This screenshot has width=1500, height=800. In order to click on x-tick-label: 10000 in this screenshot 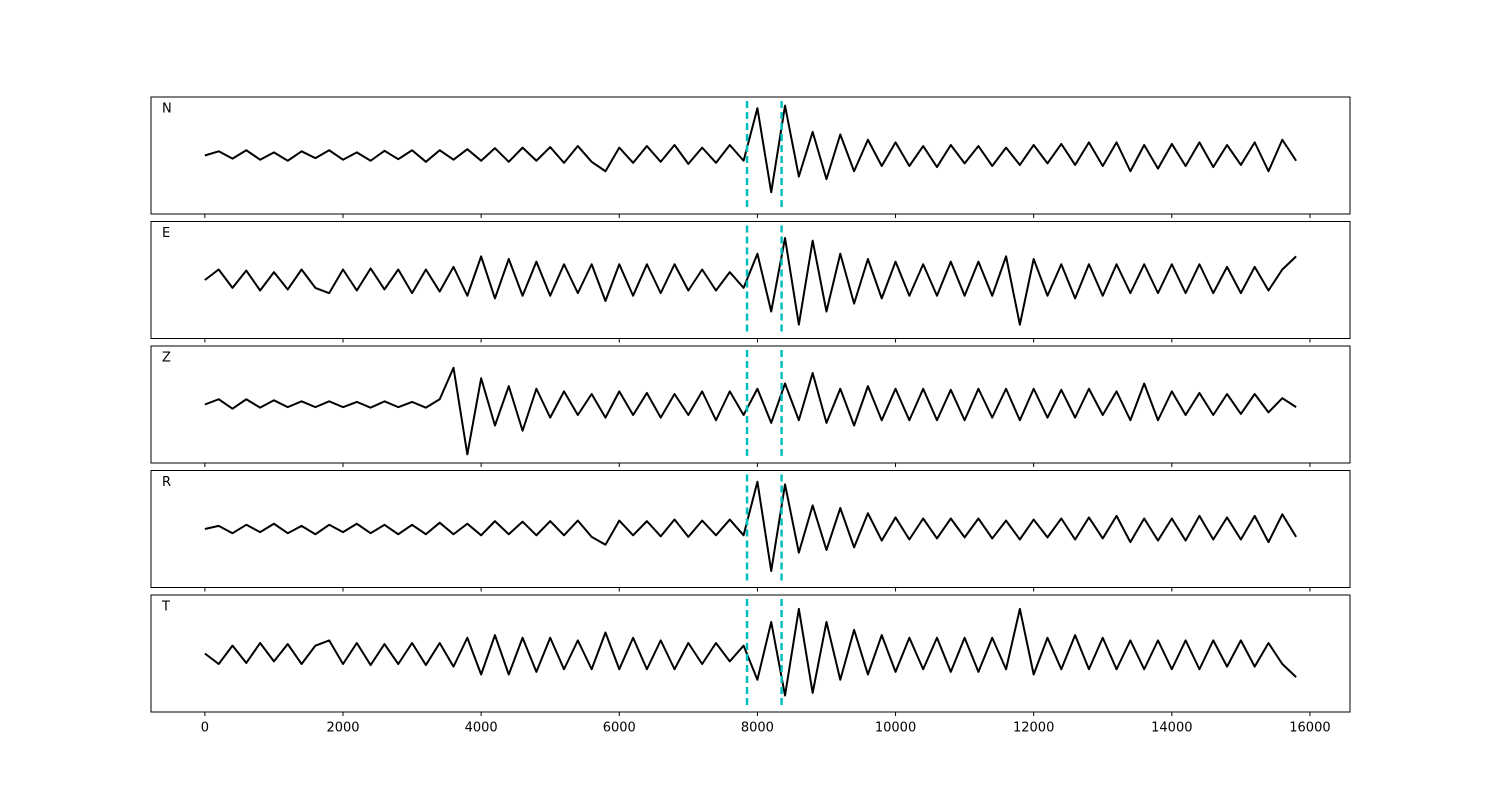, I will do `click(895, 728)`.